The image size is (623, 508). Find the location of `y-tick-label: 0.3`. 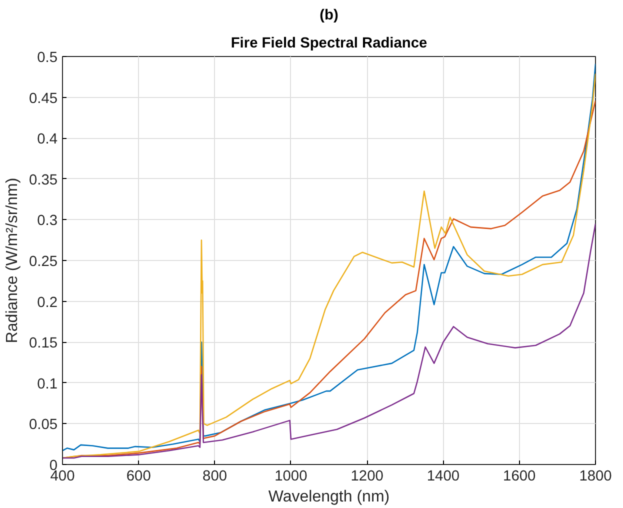

y-tick-label: 0.3 is located at coordinates (47, 221).